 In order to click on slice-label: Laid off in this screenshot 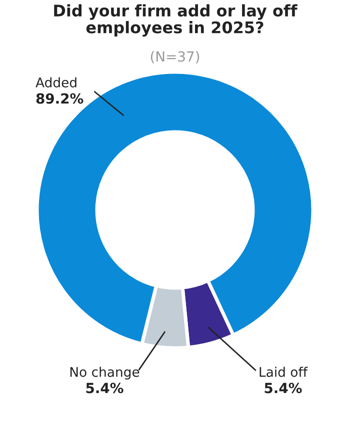, I will do `click(284, 371)`.